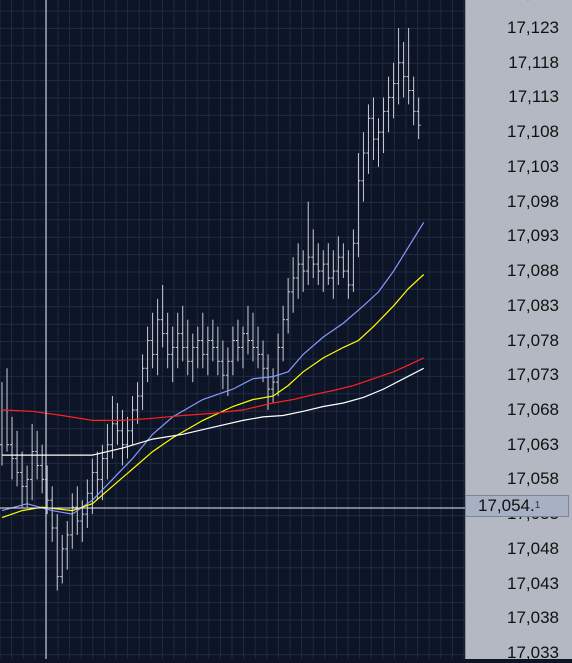 The image size is (572, 663). What do you see at coordinates (533, 62) in the screenshot?
I see `y-tick-label: 17,118` at bounding box center [533, 62].